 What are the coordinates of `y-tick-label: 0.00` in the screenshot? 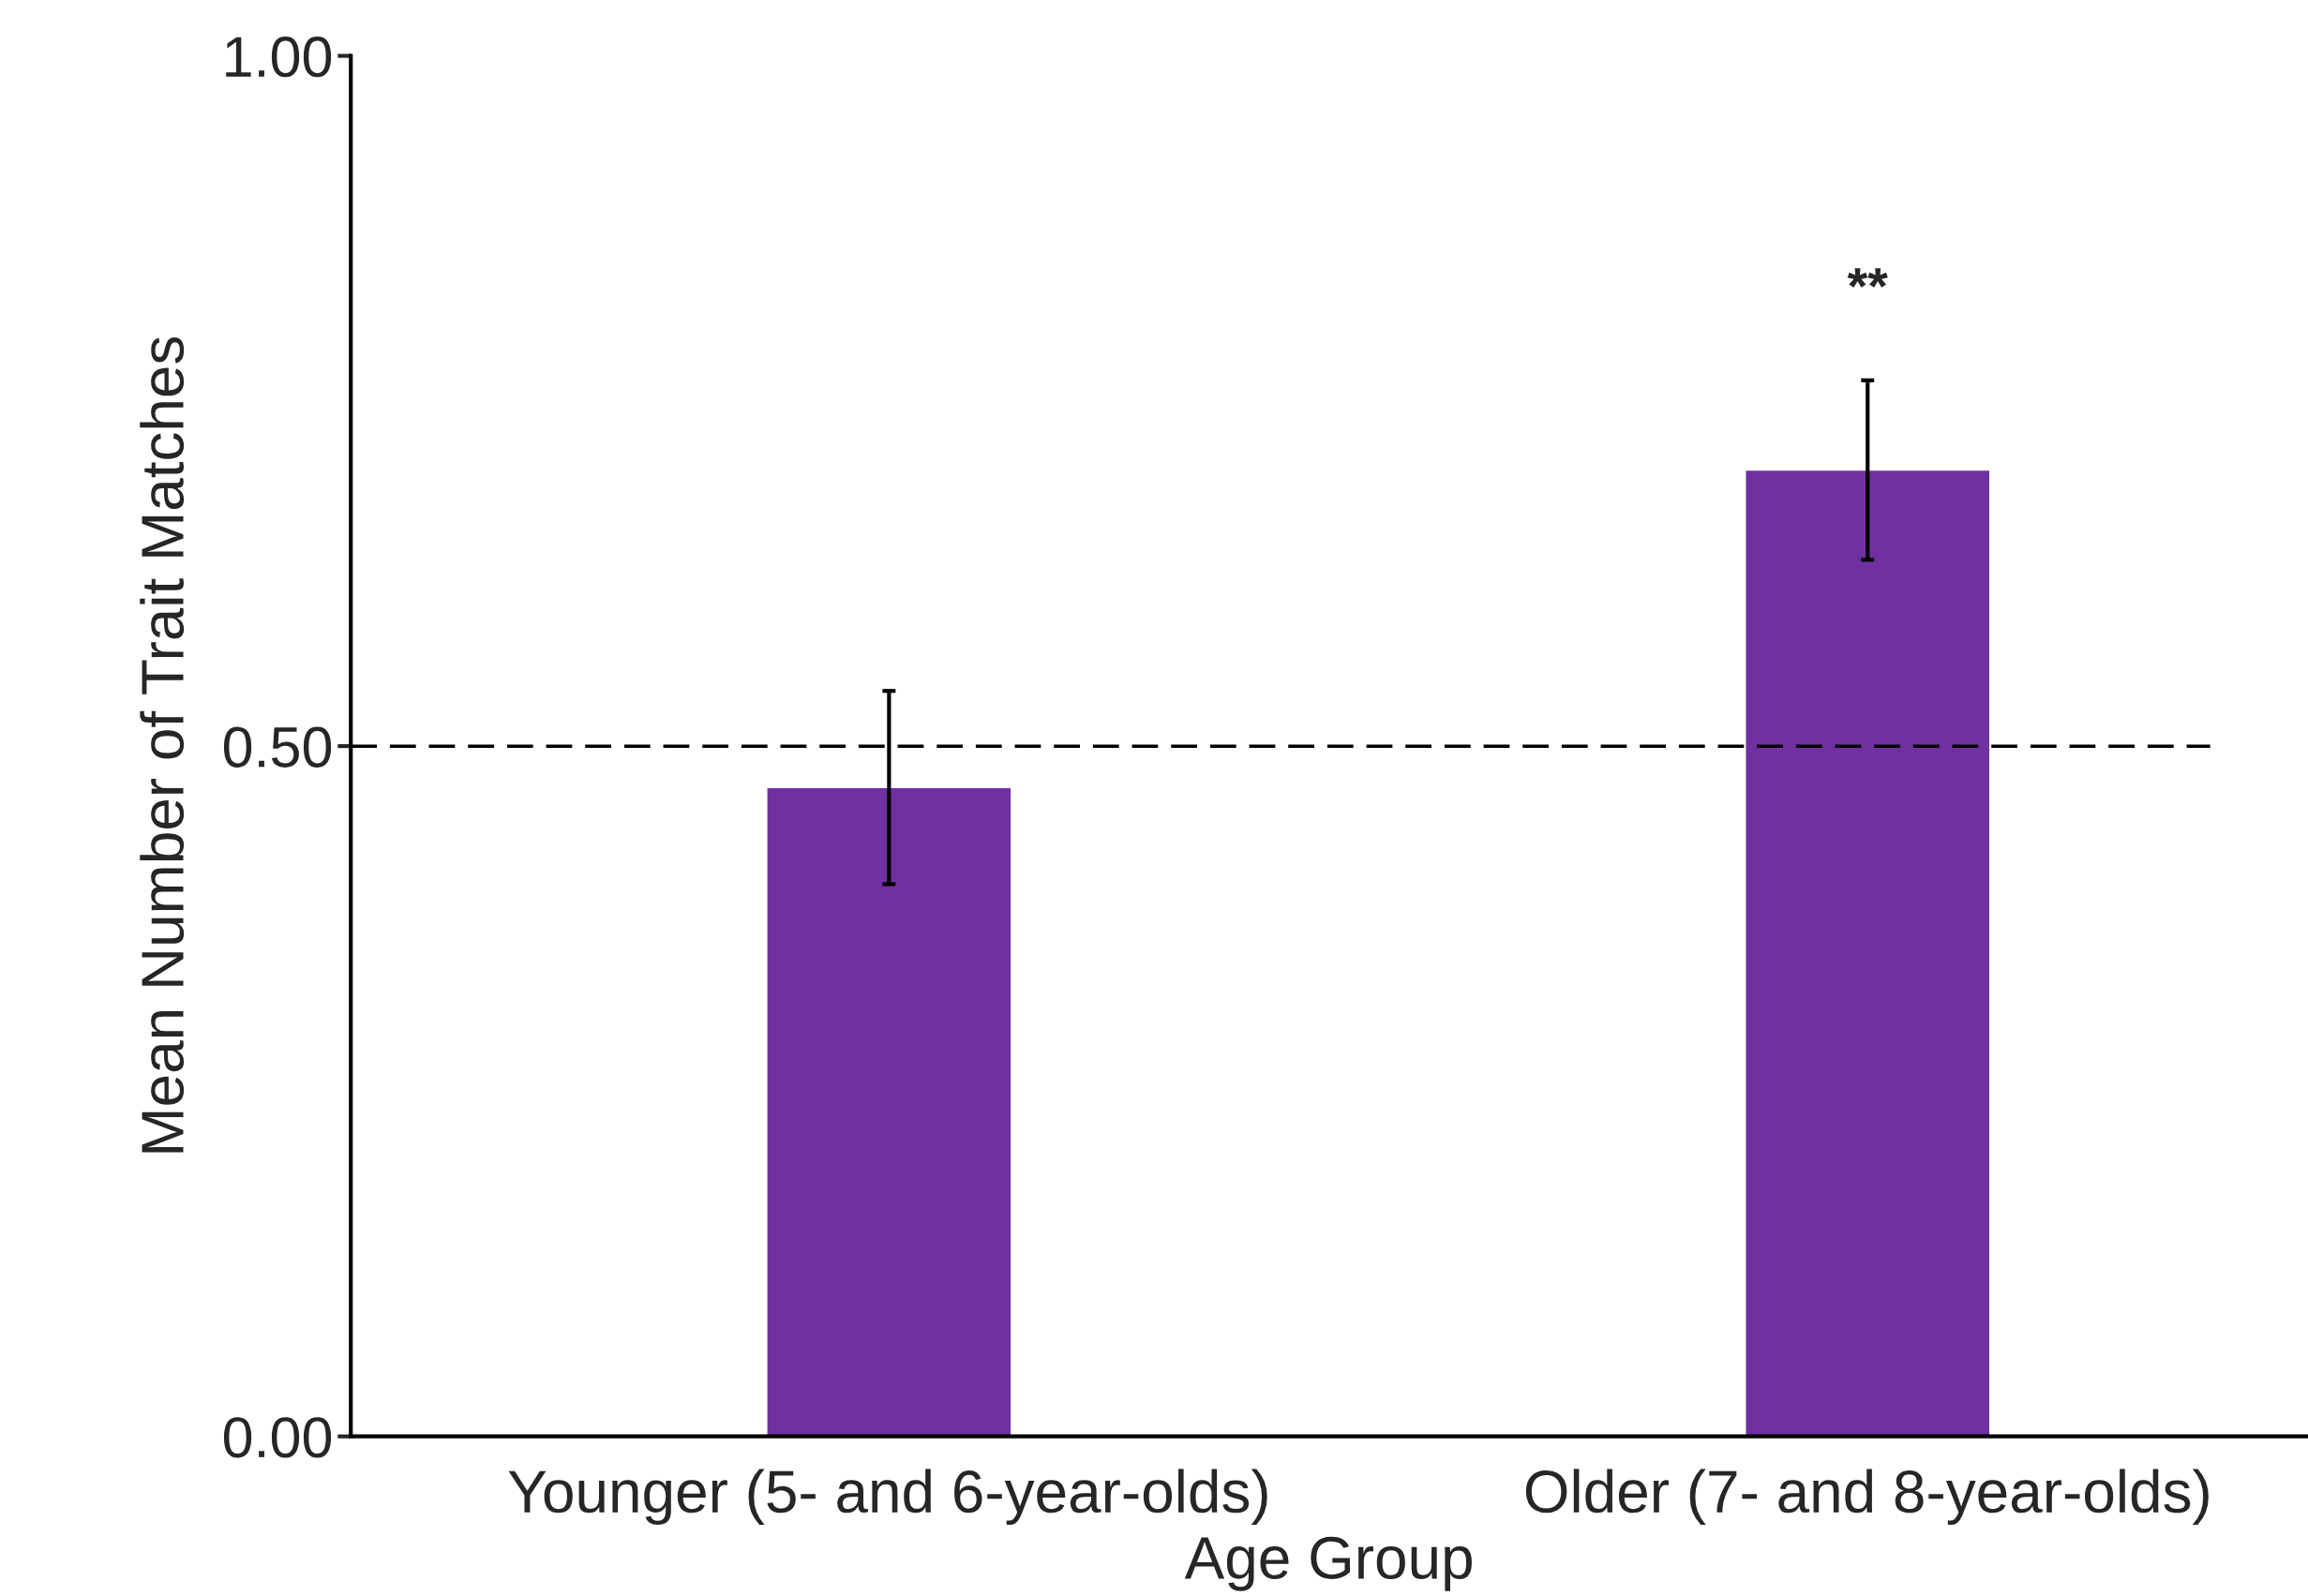 It's located at (278, 1437).